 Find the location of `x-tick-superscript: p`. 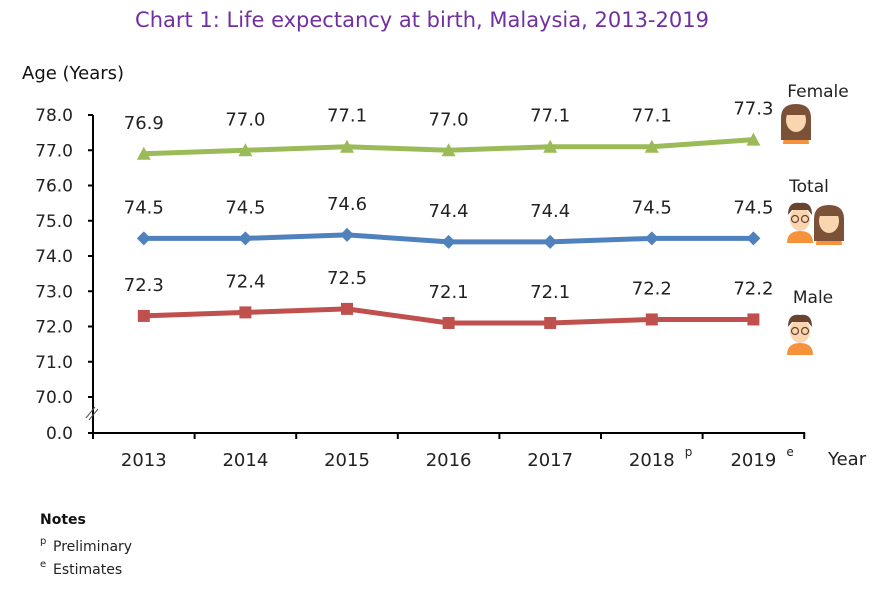

x-tick-superscript: p is located at coordinates (689, 452).